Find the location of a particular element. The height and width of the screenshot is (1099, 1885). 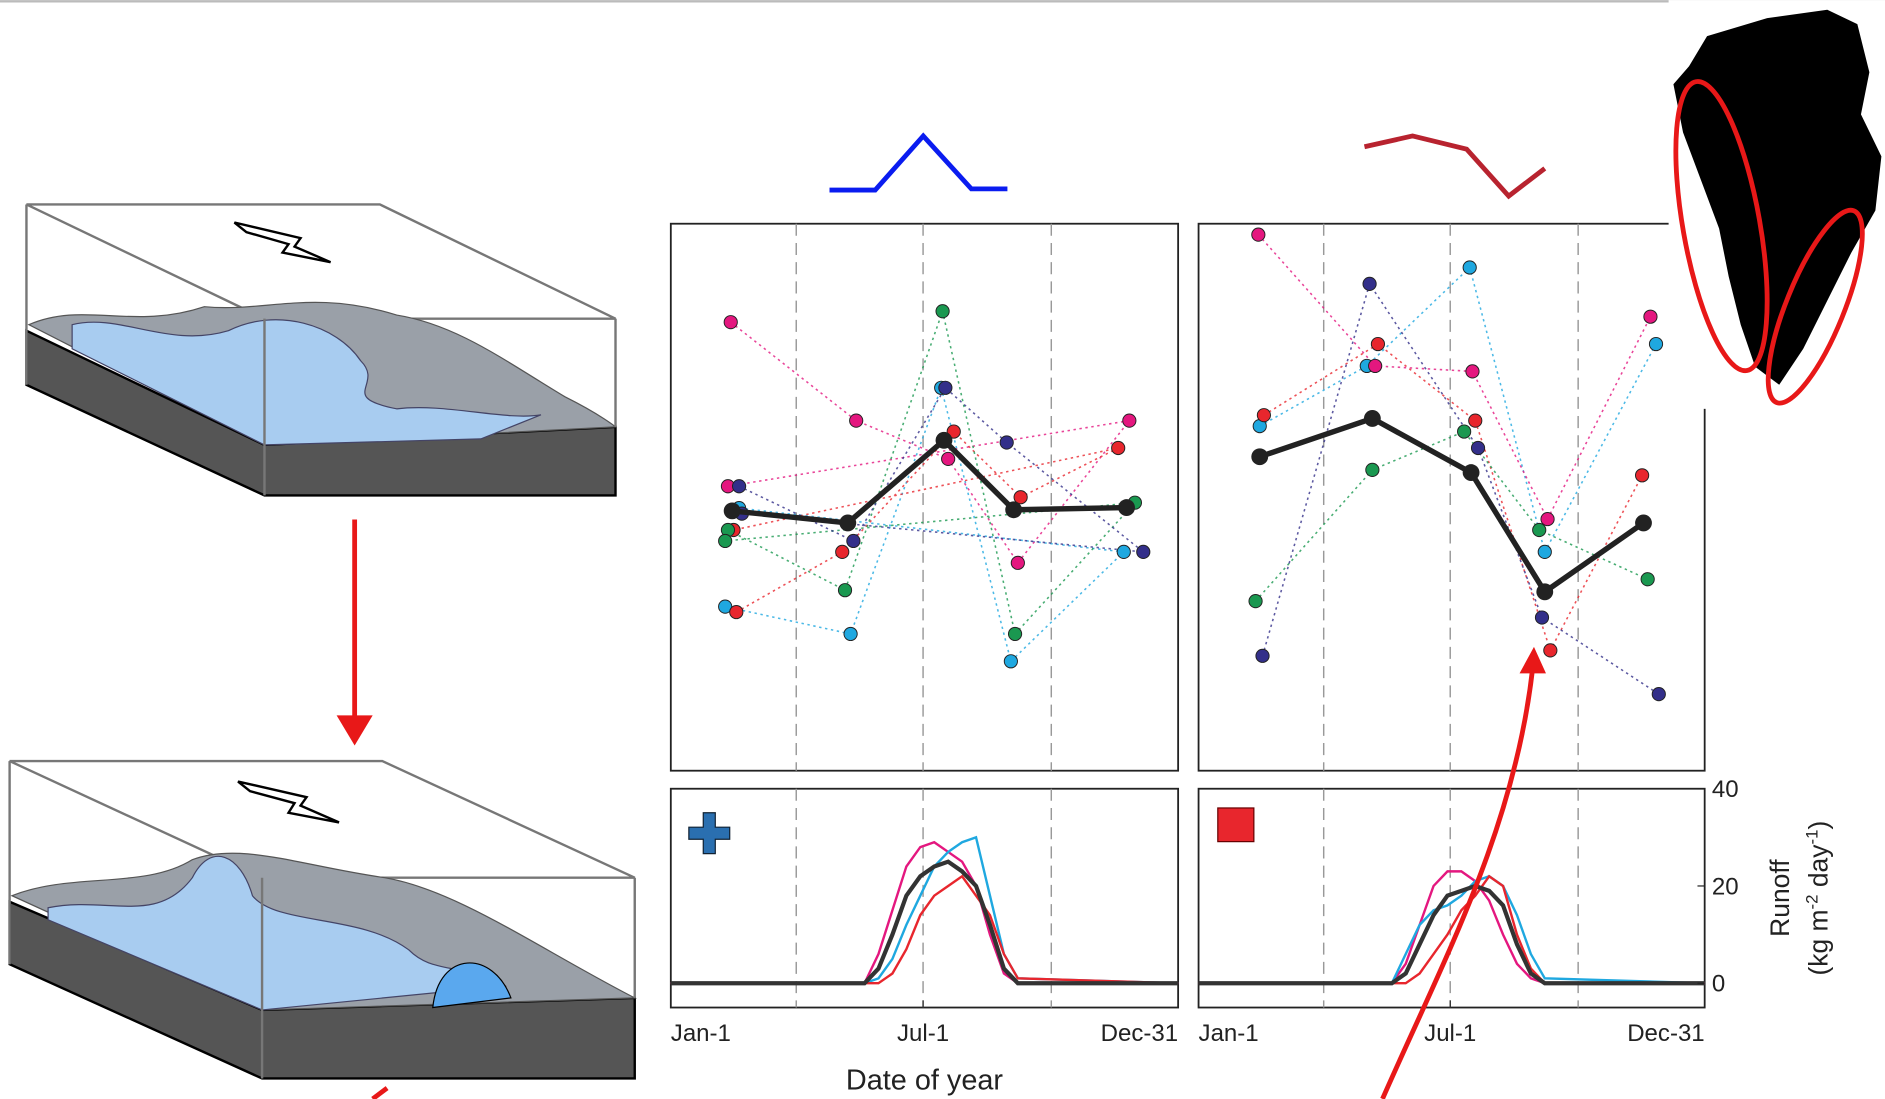

y-axis-units: (kg m-2 day-1) is located at coordinates (1818, 898).